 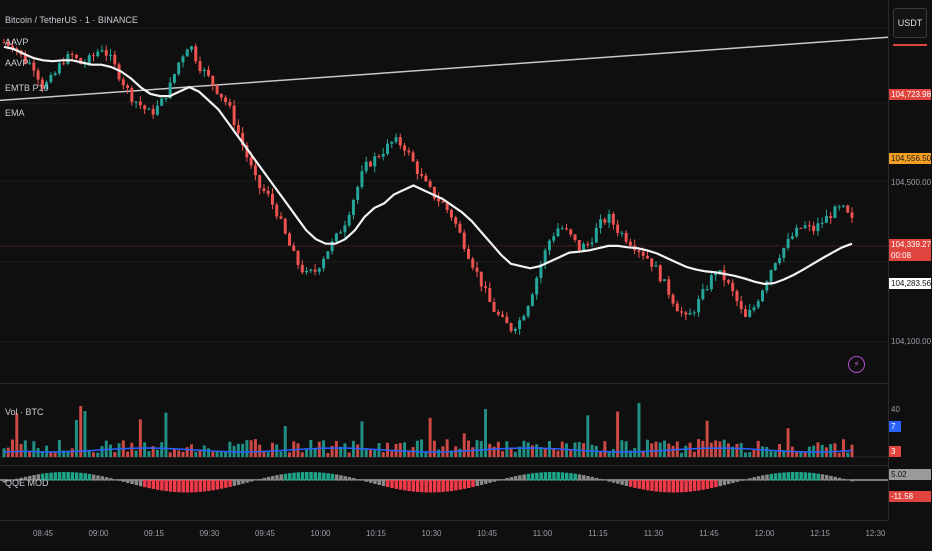 I want to click on countdown-badge: 00:08, so click(x=910, y=255).